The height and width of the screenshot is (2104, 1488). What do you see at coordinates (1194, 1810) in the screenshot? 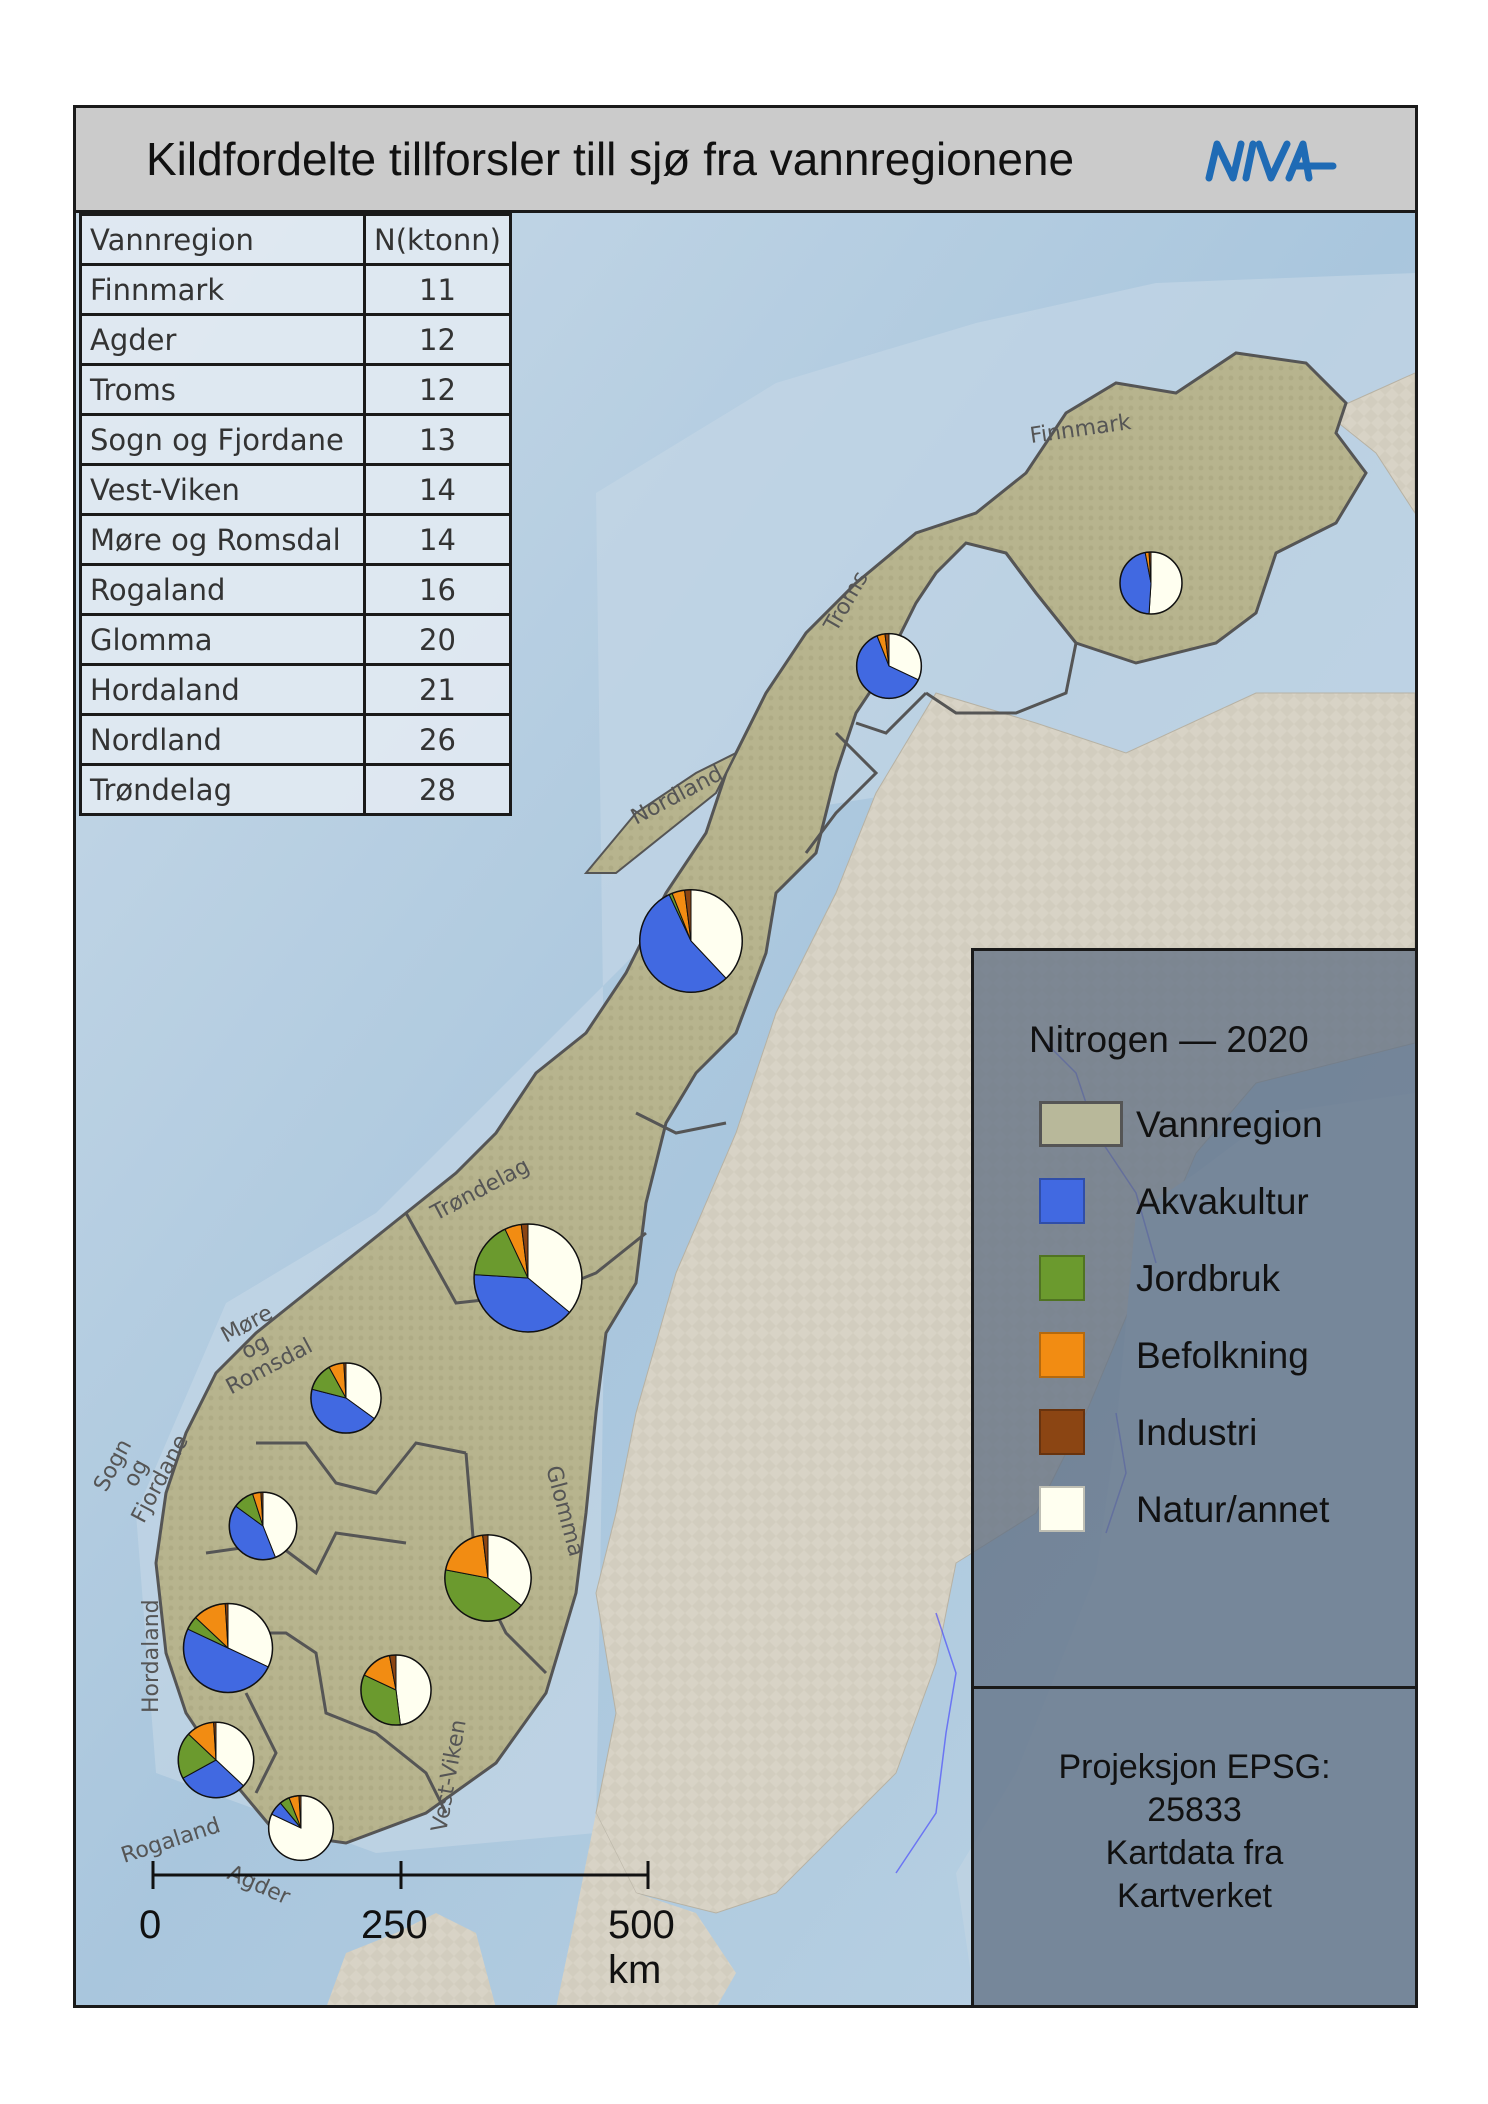
I see `credits-line: 25833` at bounding box center [1194, 1810].